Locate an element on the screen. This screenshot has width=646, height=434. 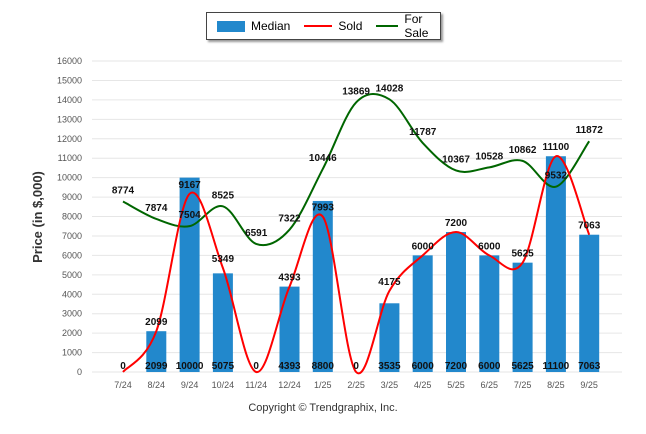
sold-data-label: 4175 is located at coordinates (389, 282).